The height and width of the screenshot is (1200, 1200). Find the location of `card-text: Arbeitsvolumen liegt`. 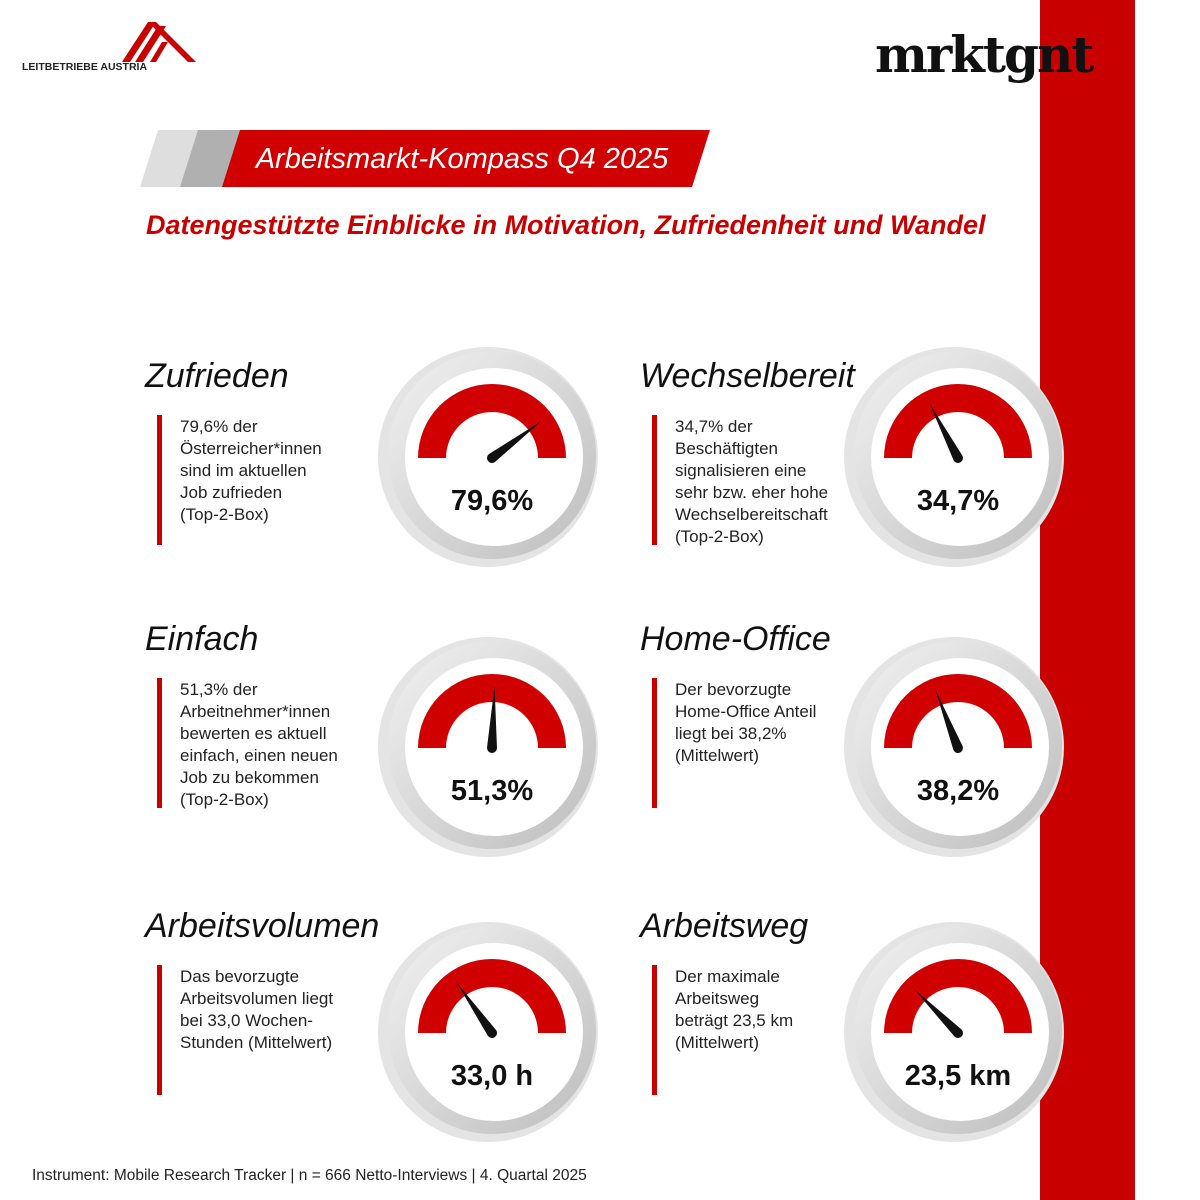

card-text: Arbeitsvolumen liegt is located at coordinates (256, 998).